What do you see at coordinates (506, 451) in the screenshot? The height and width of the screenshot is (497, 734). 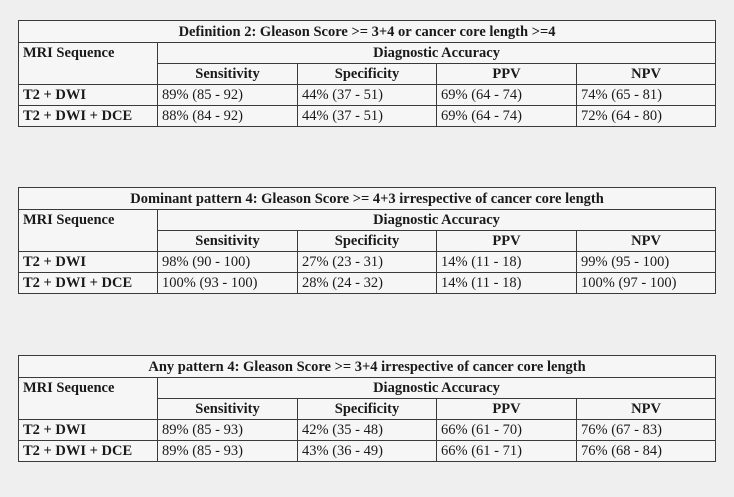 I see `cell-ppv: 66% (61 - 71)` at bounding box center [506, 451].